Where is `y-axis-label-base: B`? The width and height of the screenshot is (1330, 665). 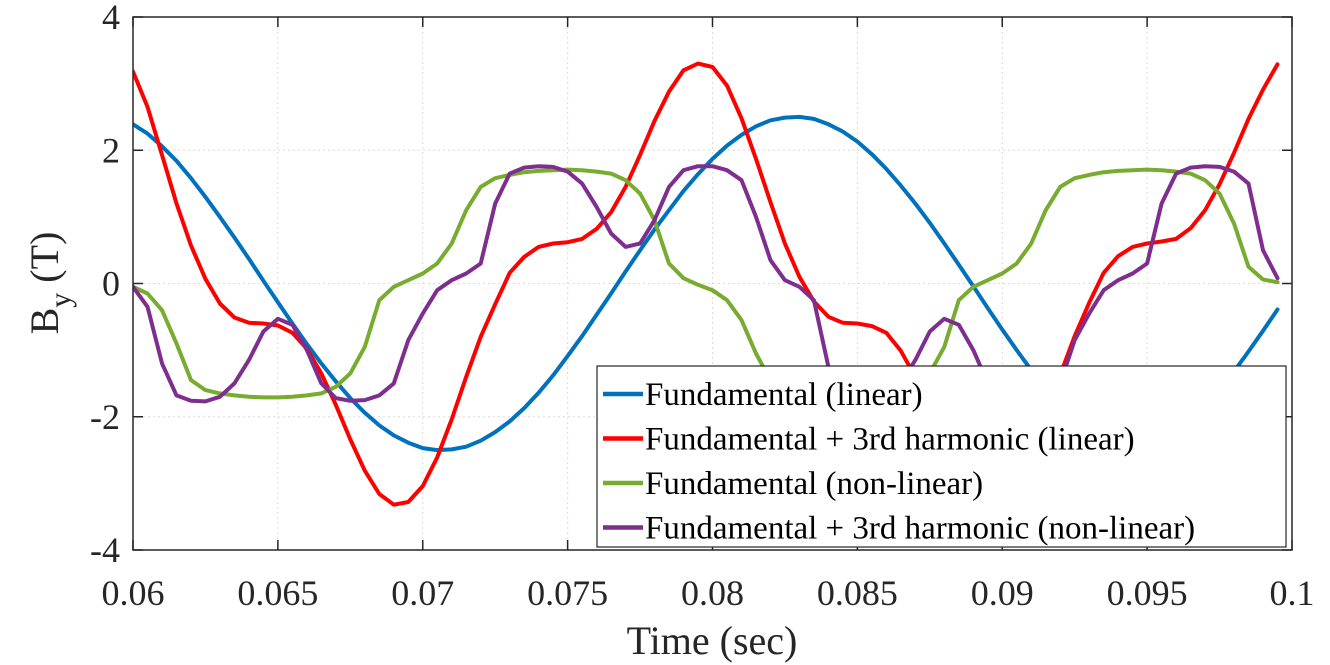 y-axis-label-base: B is located at coordinates (44, 321).